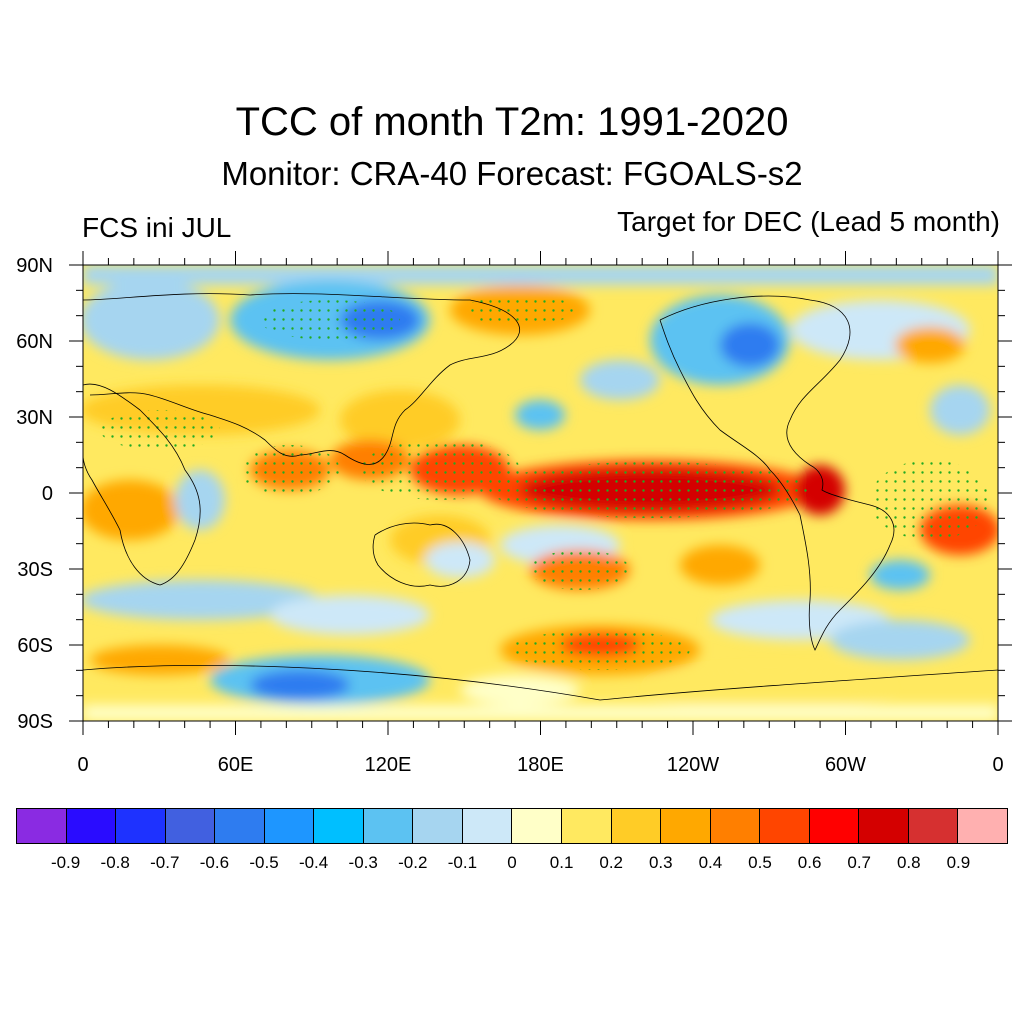 The width and height of the screenshot is (1024, 1024). What do you see at coordinates (35, 722) in the screenshot?
I see `lat-tick-label: 90S` at bounding box center [35, 722].